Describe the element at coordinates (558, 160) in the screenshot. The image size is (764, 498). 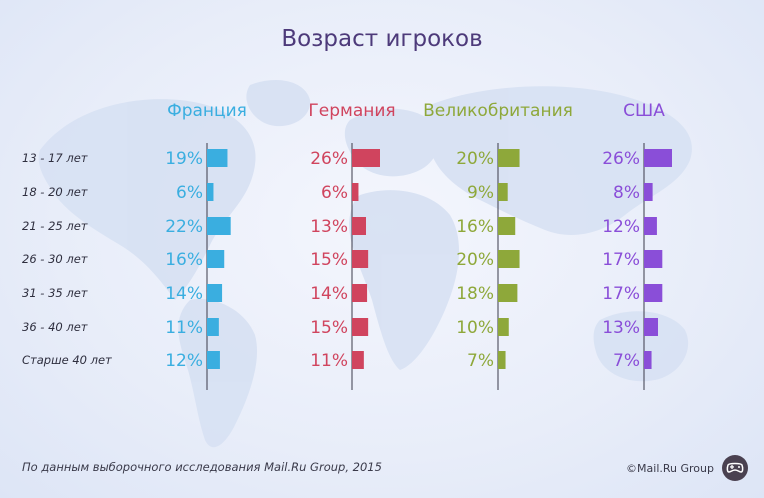
I see `asia-shape` at that location.